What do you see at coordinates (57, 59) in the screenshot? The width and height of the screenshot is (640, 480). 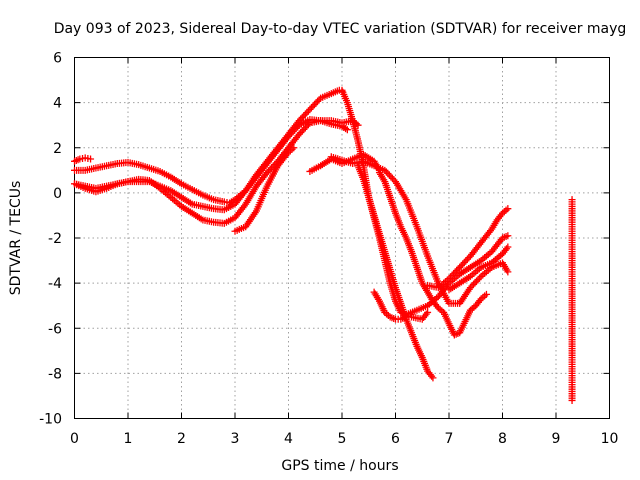 I see `y-tick-label: 6` at bounding box center [57, 59].